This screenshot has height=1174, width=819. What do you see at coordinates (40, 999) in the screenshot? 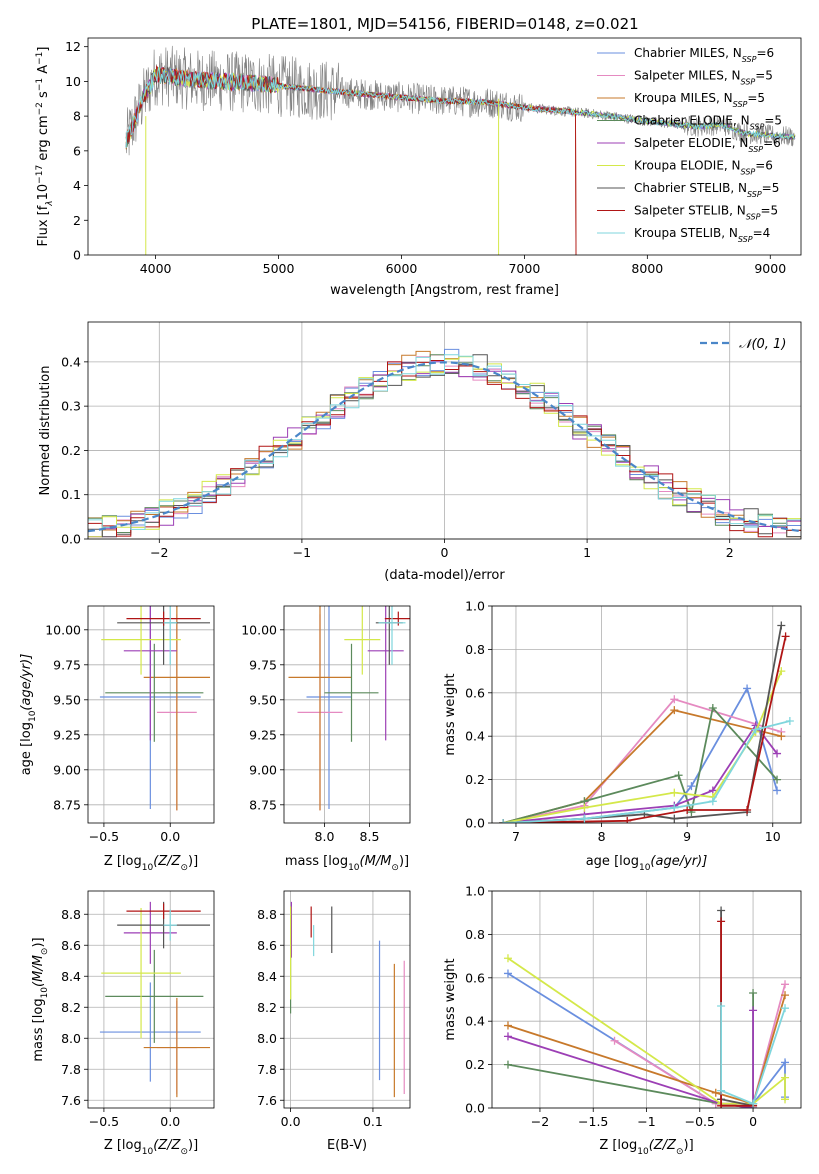
I see `y-axis-label: mass [log10(M/M⊙)]` at bounding box center [40, 999].